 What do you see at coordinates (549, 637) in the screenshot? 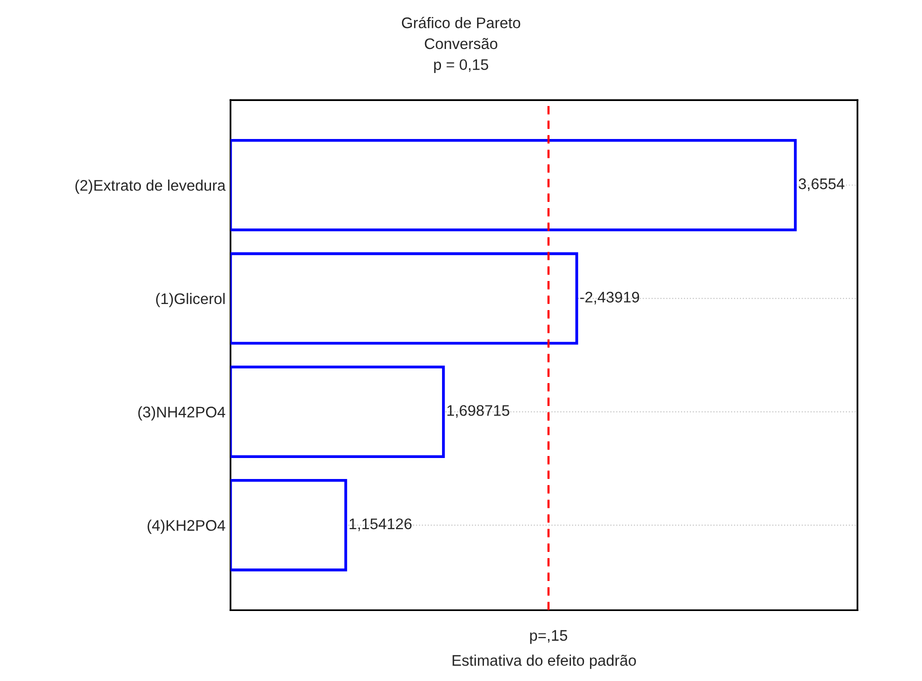
I see `ref-line-label: p=,15` at bounding box center [549, 637].